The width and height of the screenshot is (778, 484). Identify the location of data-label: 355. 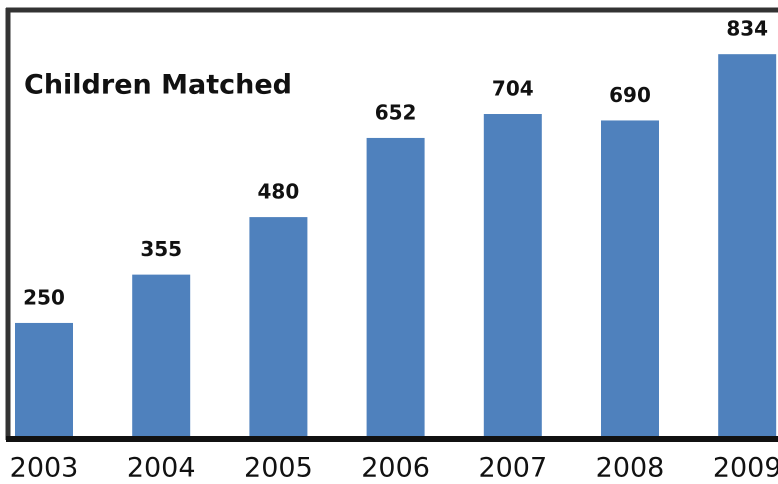
(161, 249).